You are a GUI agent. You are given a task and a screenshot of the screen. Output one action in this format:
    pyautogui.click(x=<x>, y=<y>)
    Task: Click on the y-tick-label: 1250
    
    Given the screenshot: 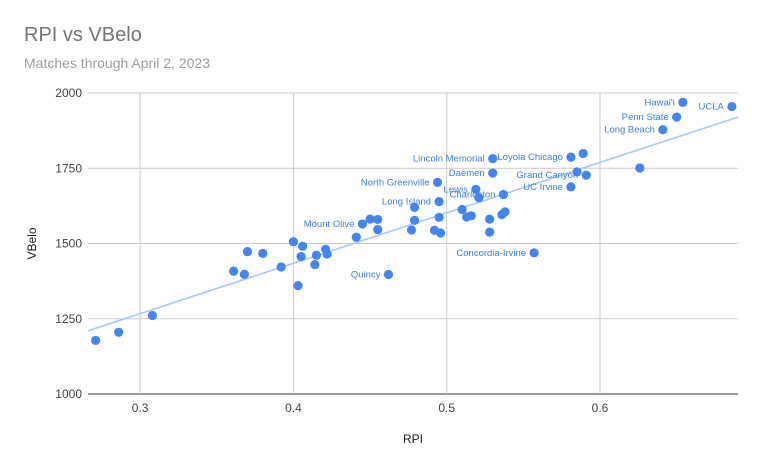 What is the action you would take?
    pyautogui.click(x=68, y=319)
    